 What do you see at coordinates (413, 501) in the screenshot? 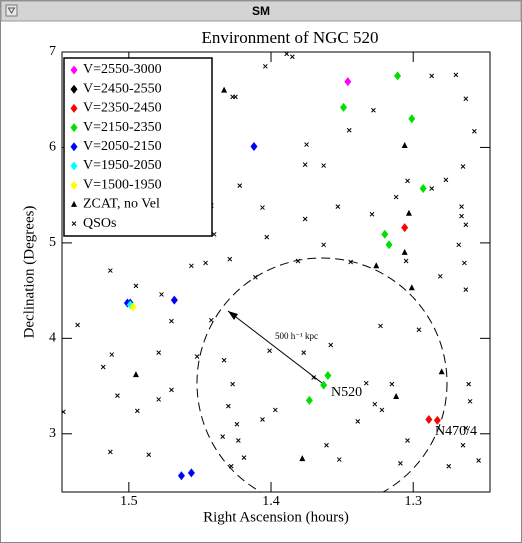
I see `x-tick-label: 1.3` at bounding box center [413, 501].